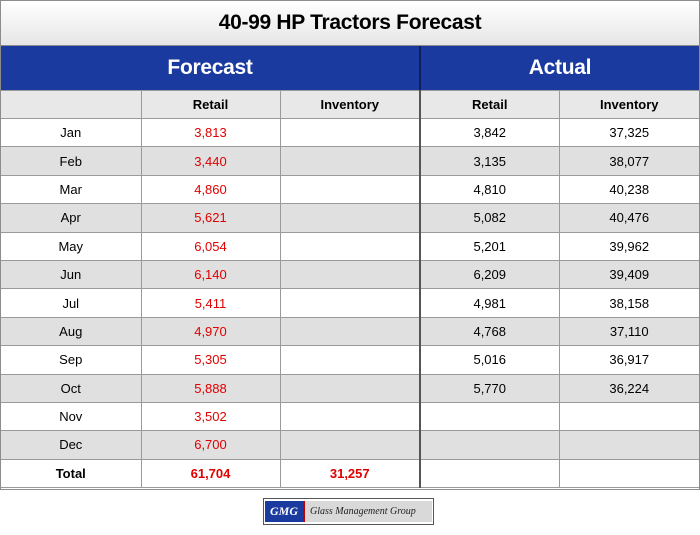 This screenshot has height=535, width=700. What do you see at coordinates (629, 246) in the screenshot?
I see `actual-inventory-cell: 39,962` at bounding box center [629, 246].